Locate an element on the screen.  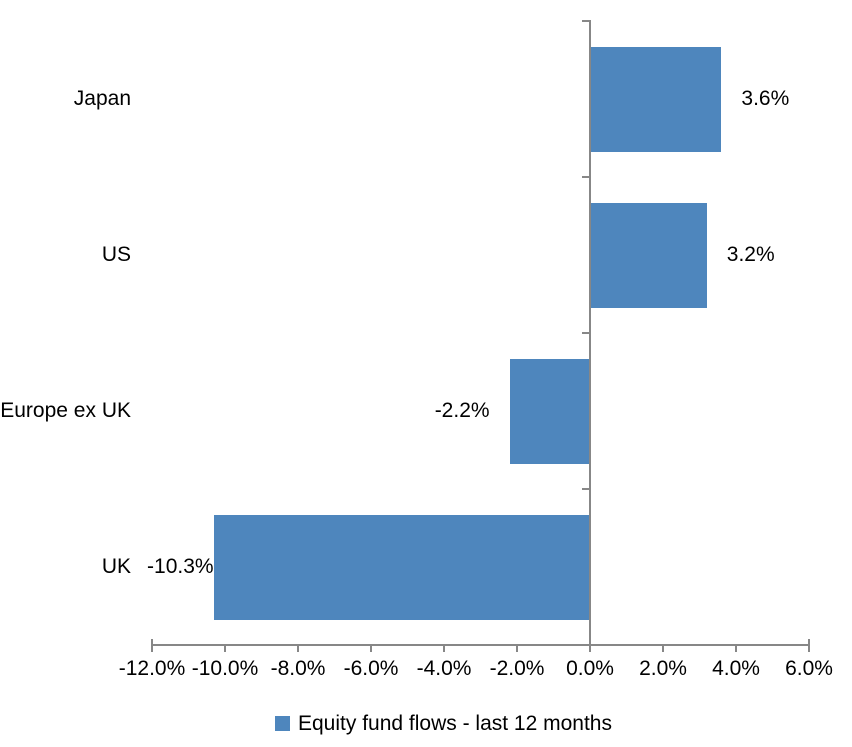
bar-europe-ex-uk is located at coordinates (549, 411).